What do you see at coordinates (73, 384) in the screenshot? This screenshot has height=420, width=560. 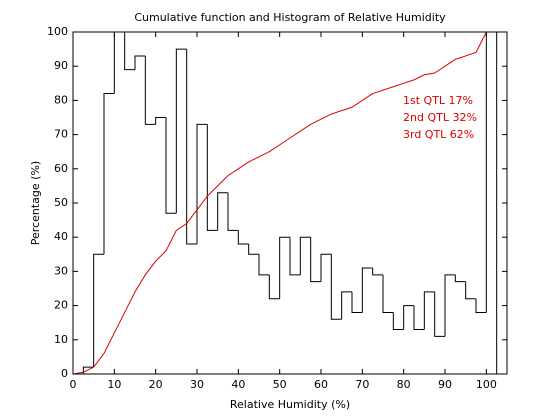 I see `x-tick-label: 0` at bounding box center [73, 384].